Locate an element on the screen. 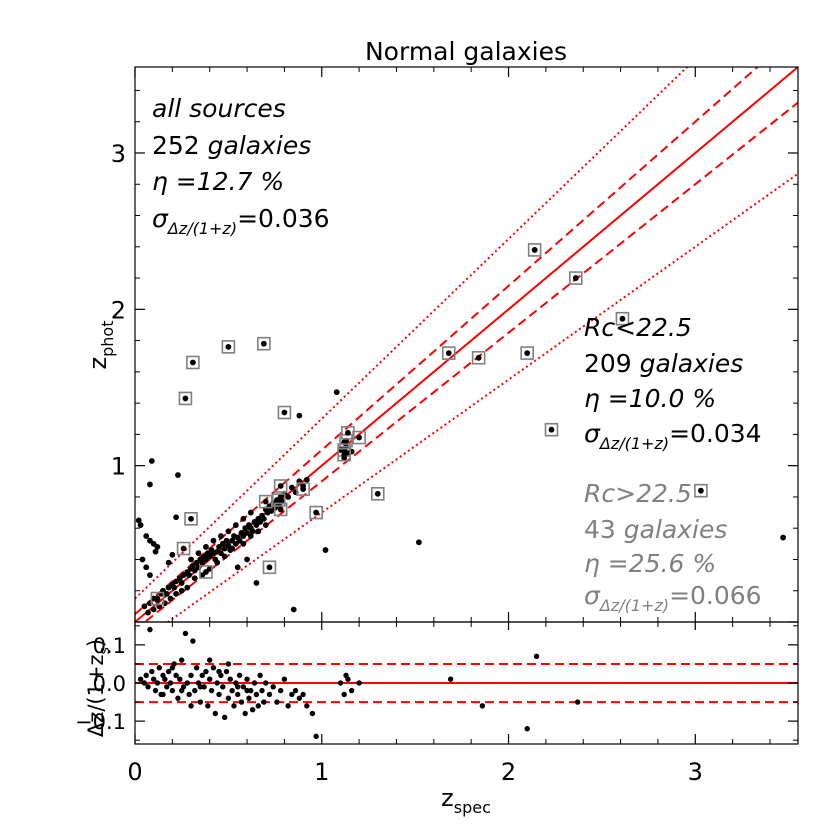 The image size is (830, 830). annotation-all-count: 252 galaxies is located at coordinates (231, 145).